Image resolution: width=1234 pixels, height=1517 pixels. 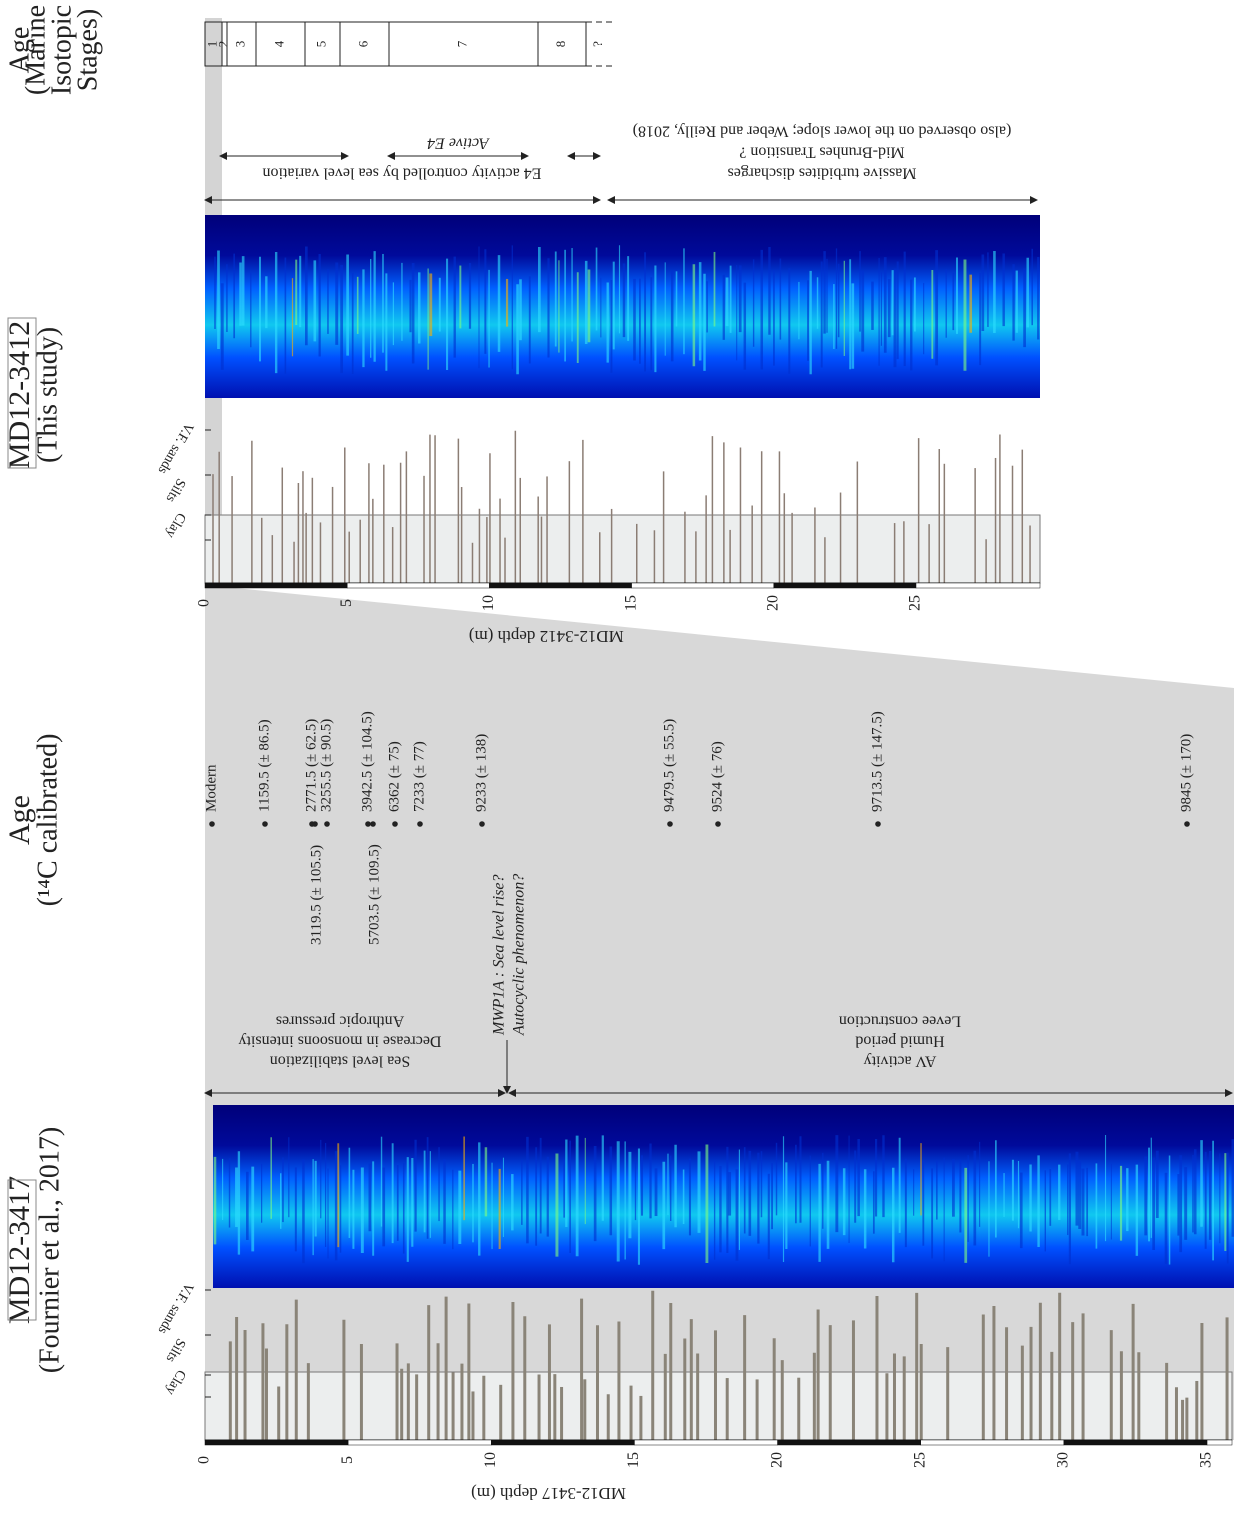 What do you see at coordinates (239, 44) in the screenshot?
I see `mis-label: 3` at bounding box center [239, 44].